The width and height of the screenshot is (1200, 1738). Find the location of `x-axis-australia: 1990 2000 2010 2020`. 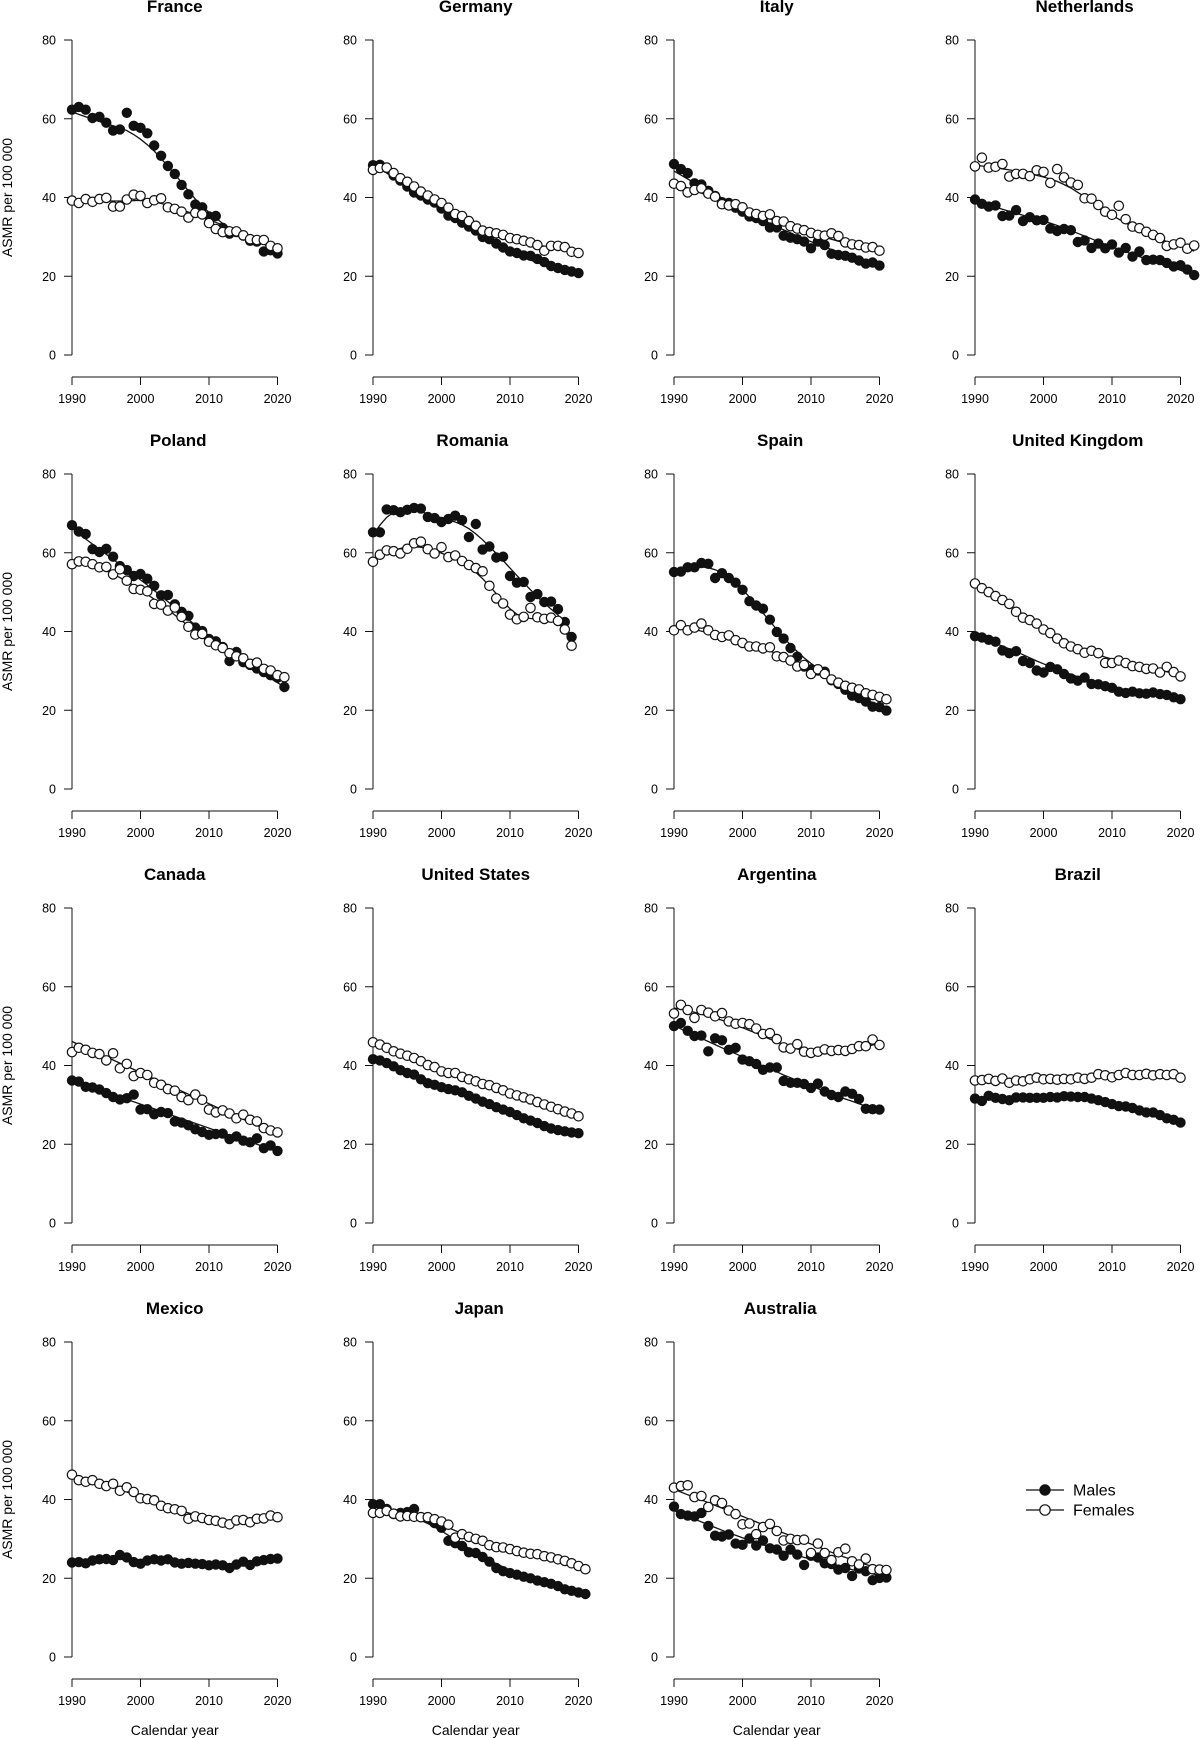

x-axis-australia: 1990 2000 2010 2020 is located at coordinates (776, 1693).